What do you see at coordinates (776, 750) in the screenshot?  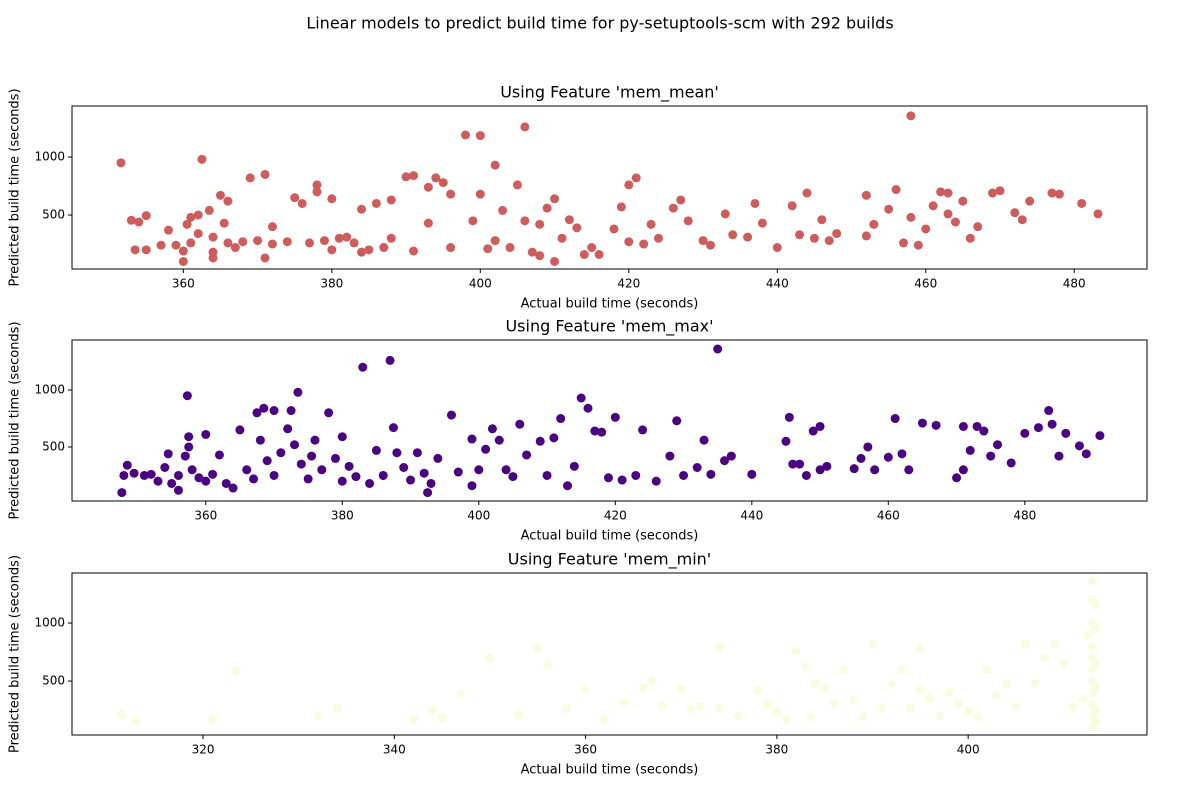 I see `x-tick-label: 380` at bounding box center [776, 750].